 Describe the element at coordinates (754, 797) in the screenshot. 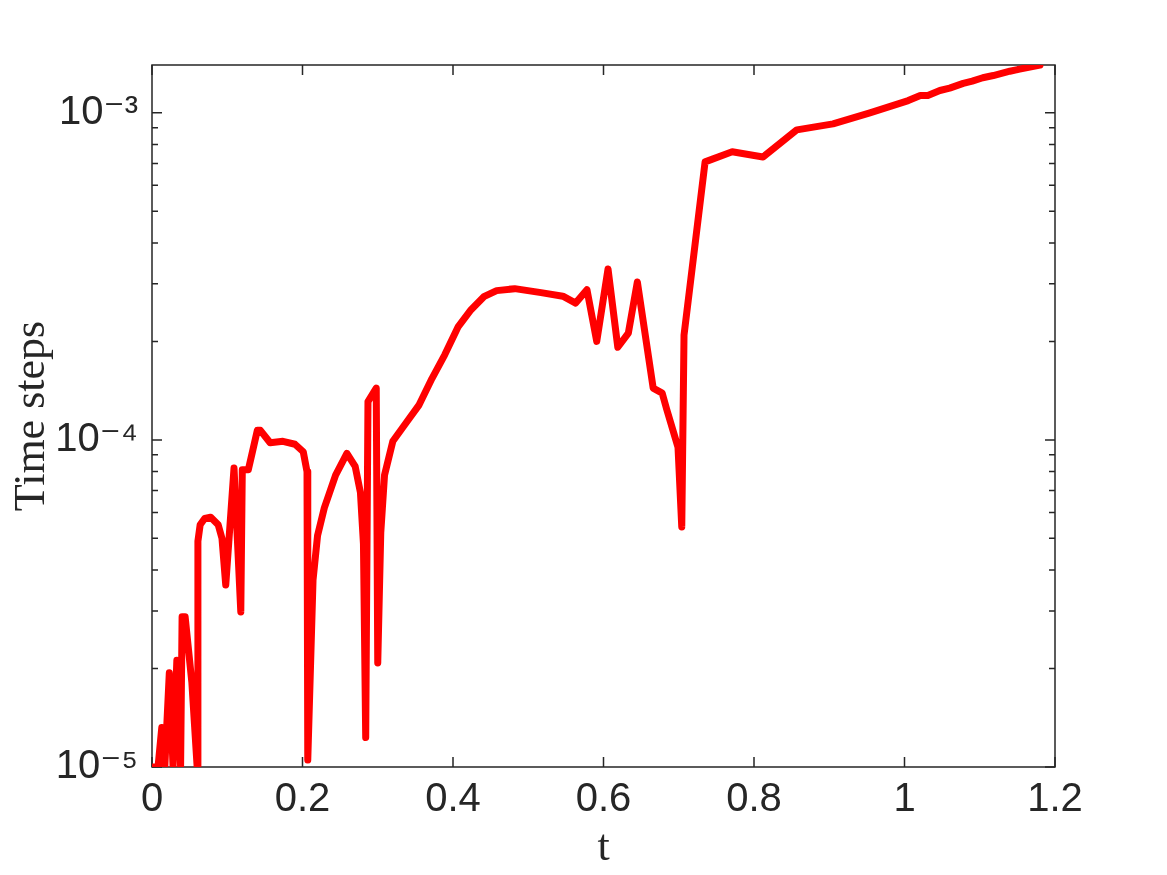

I see `x-tick-label: 0.8` at that location.